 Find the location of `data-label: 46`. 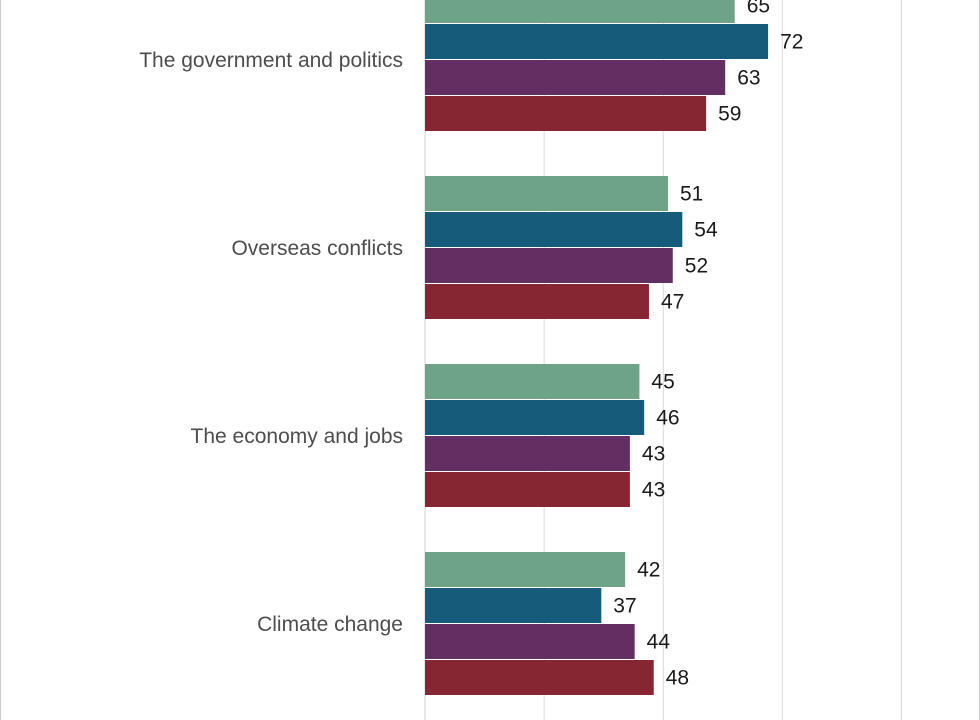

data-label: 46 is located at coordinates (667, 418).